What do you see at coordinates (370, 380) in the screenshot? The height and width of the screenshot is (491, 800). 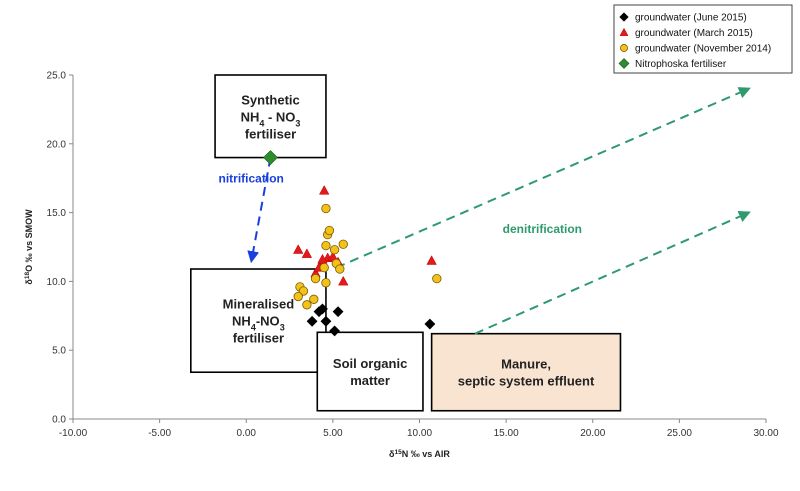 I see `source-box-label: matter` at bounding box center [370, 380].